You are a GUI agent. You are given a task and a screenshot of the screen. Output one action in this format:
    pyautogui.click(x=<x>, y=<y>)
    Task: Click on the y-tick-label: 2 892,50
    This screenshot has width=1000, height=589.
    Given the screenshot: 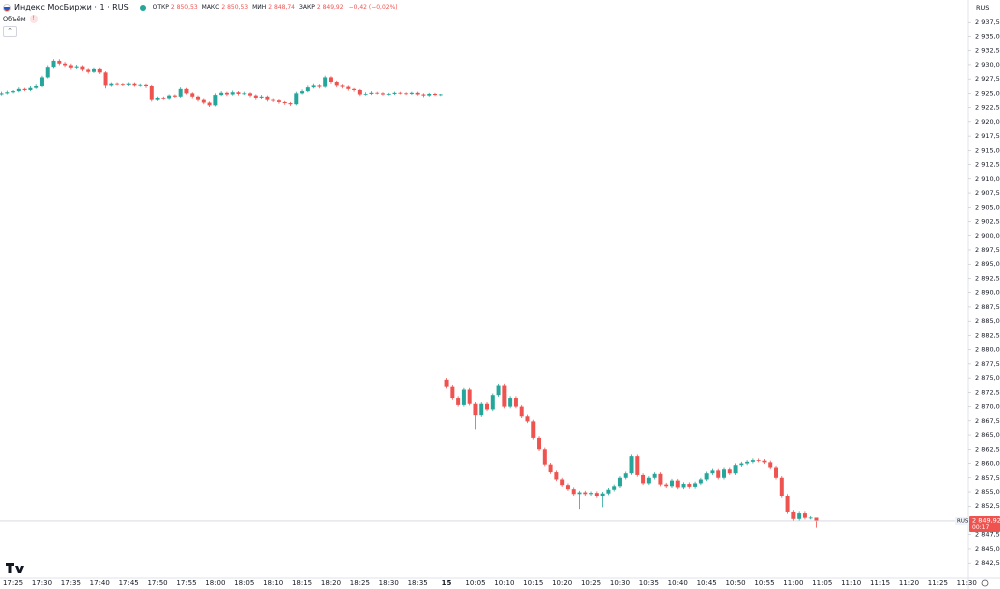 What is the action you would take?
    pyautogui.click(x=987, y=278)
    